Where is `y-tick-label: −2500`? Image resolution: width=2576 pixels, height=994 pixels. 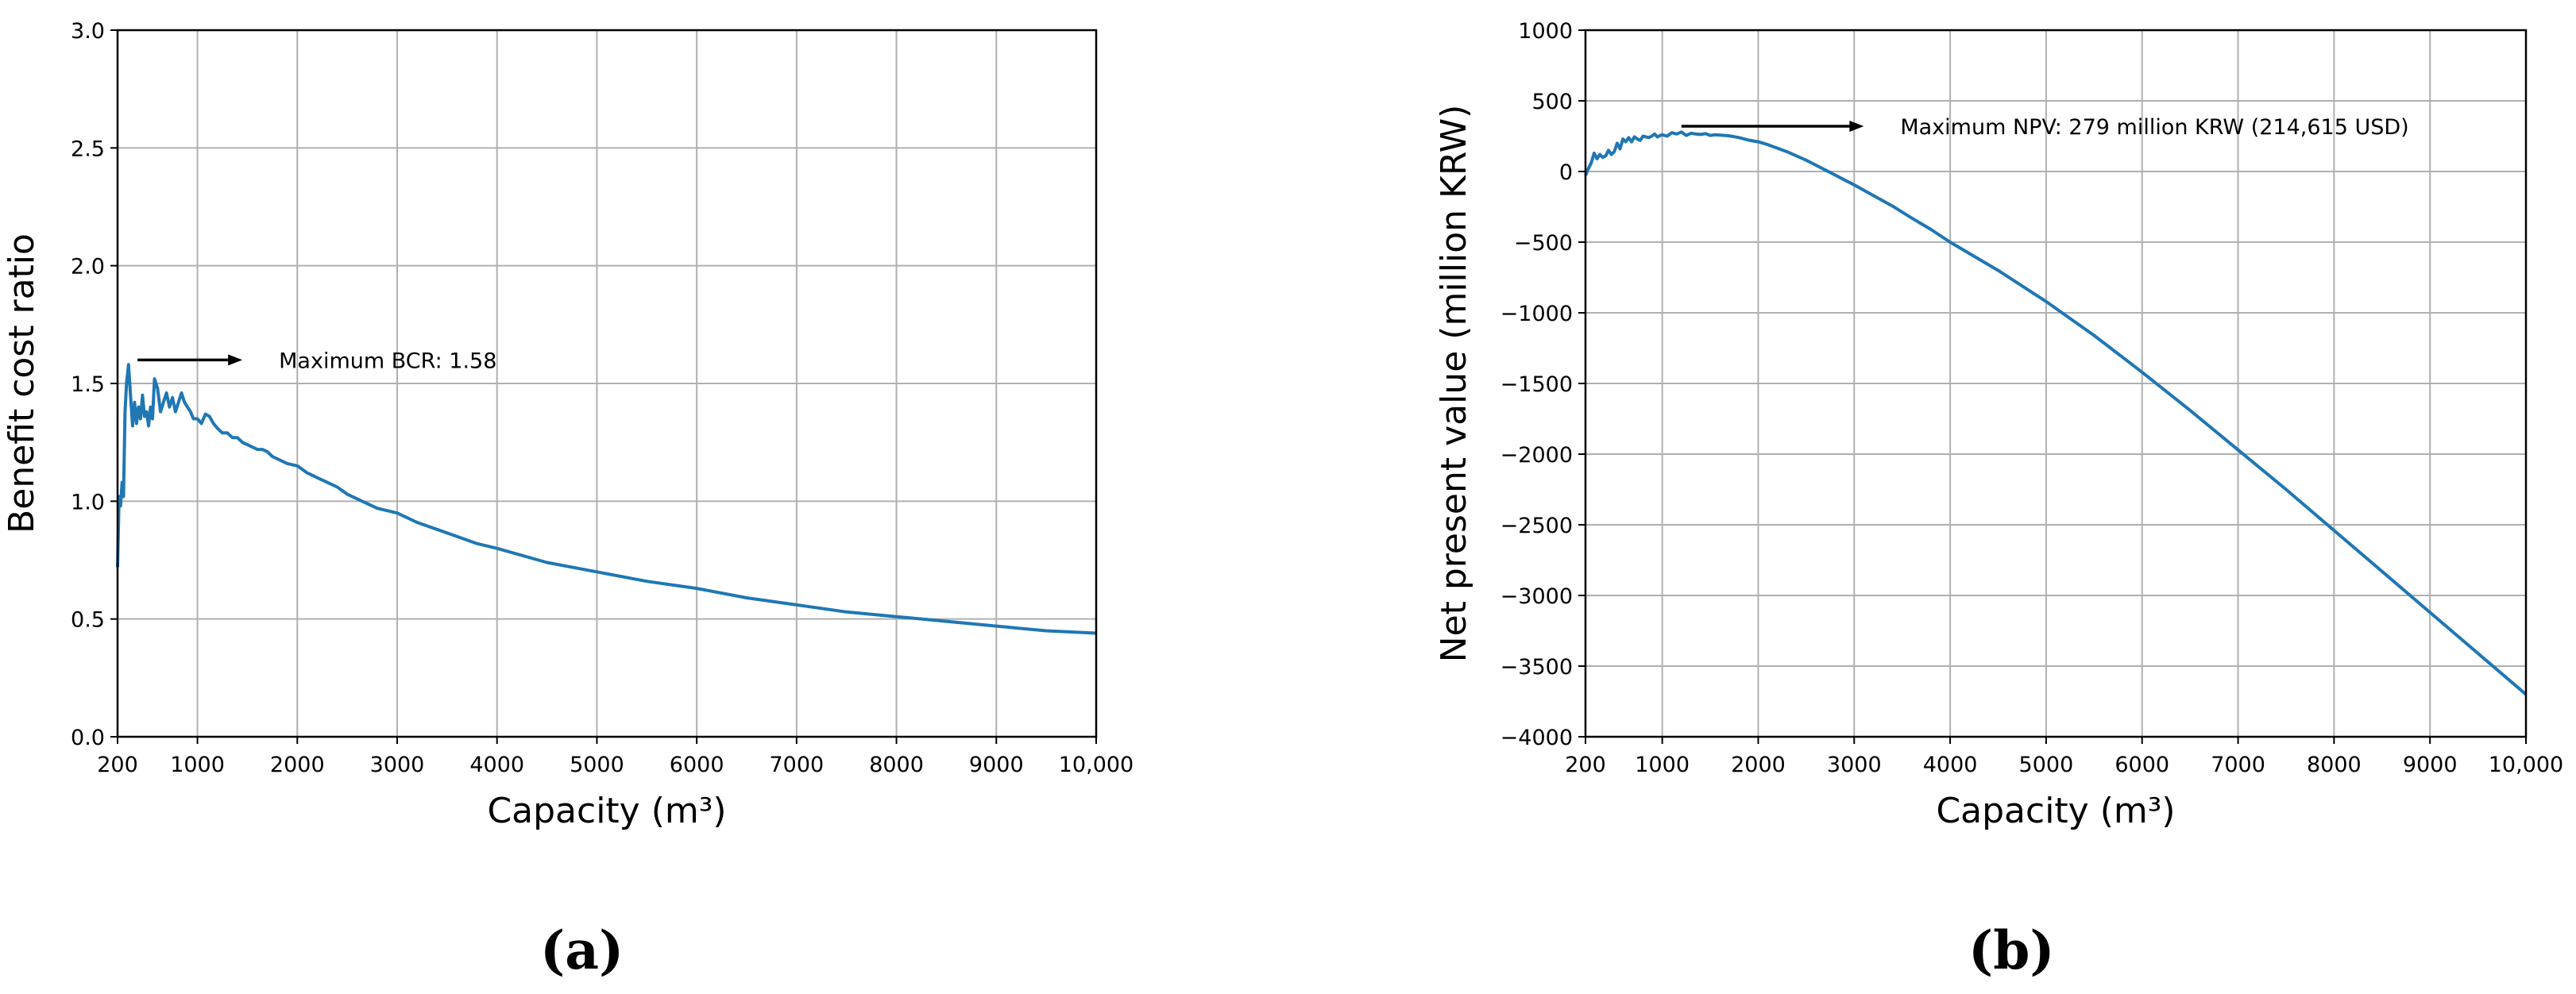 y-tick-label: −2500 is located at coordinates (1536, 526).